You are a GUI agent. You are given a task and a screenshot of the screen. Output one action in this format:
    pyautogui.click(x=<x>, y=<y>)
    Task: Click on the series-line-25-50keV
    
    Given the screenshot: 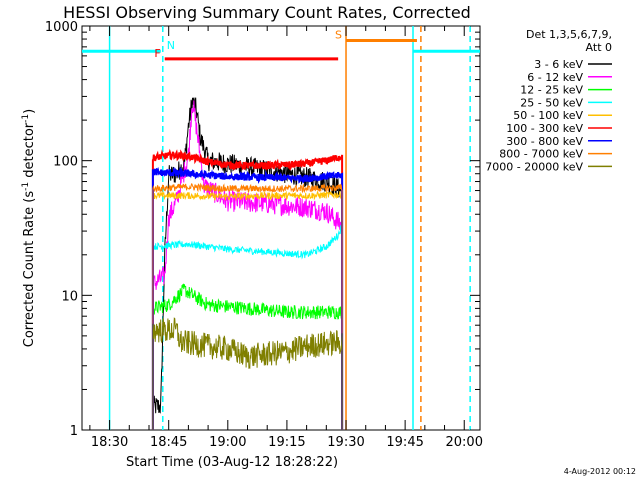 What is the action you would take?
    pyautogui.click(x=247, y=327)
    